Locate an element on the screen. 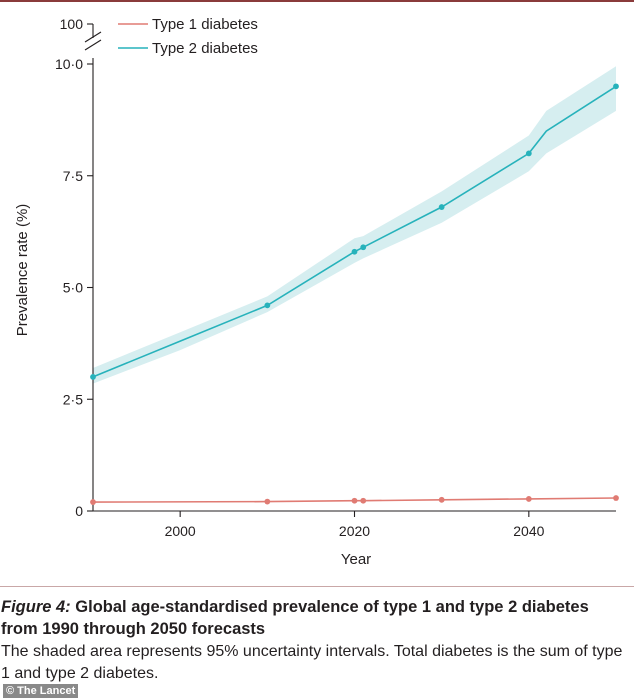  top-border is located at coordinates (317, 1).